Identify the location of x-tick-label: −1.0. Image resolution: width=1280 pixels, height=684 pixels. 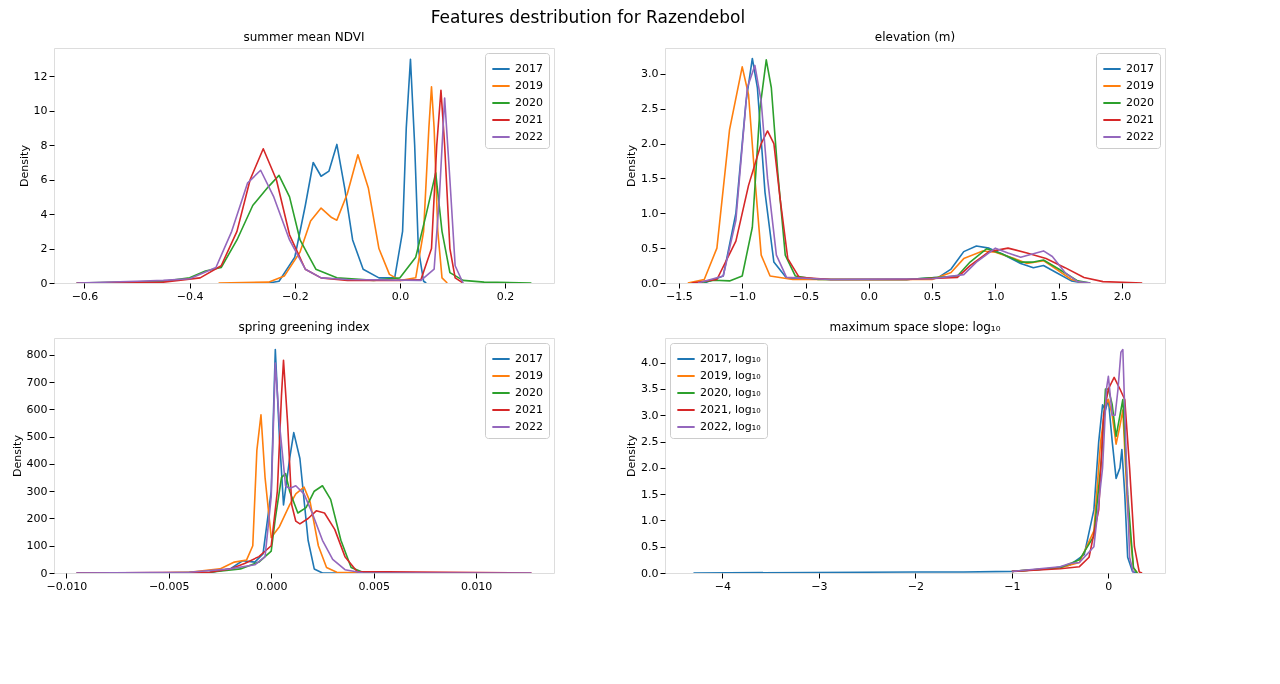
(743, 296).